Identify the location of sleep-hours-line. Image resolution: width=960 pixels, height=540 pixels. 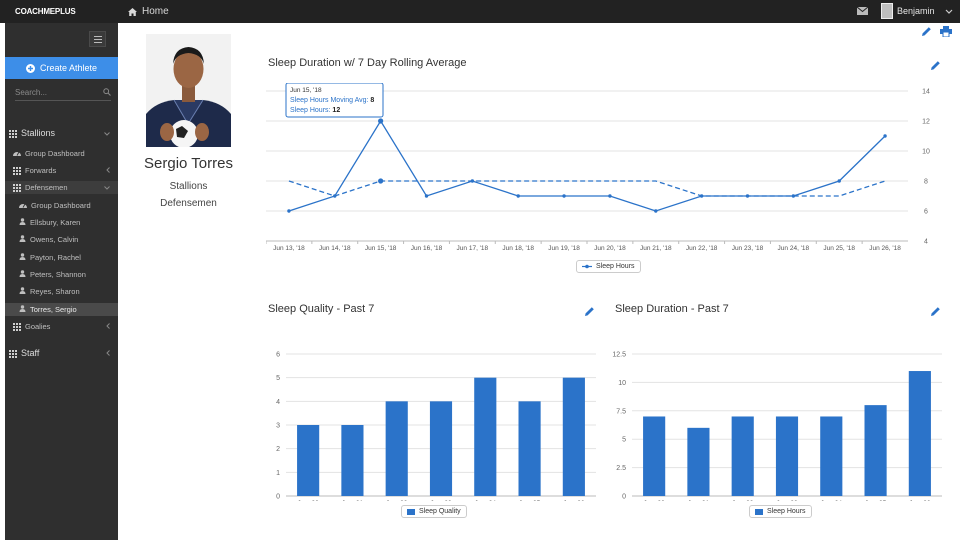
(587, 165).